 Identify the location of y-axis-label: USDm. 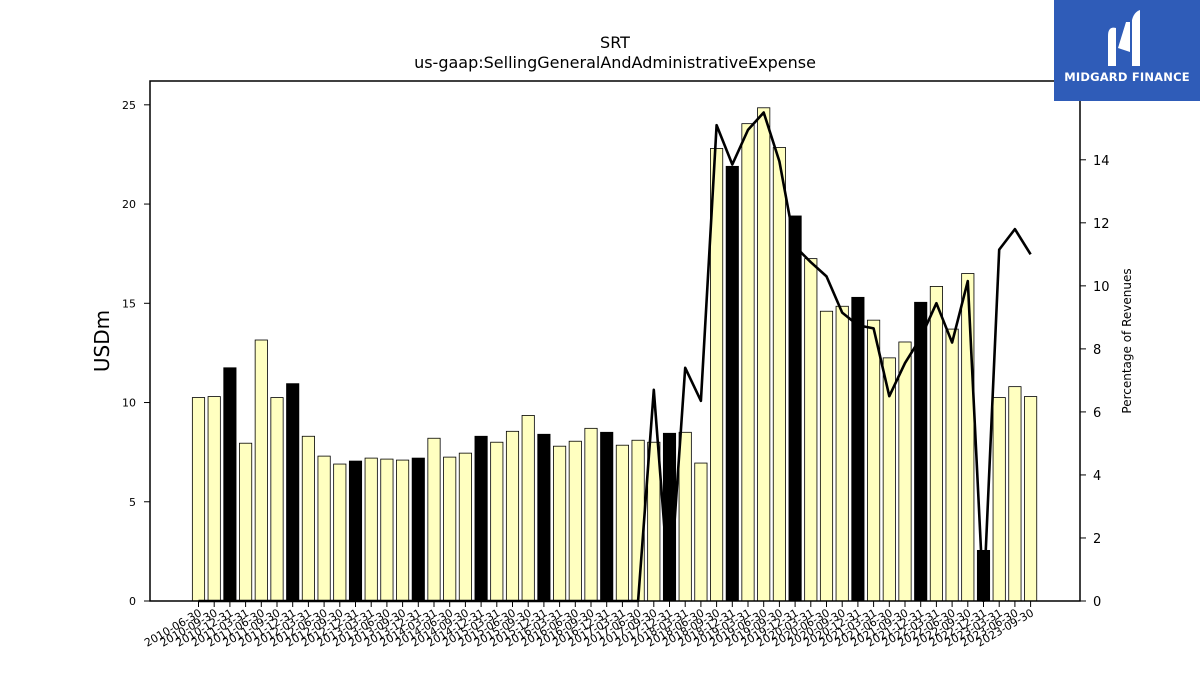
(102, 341).